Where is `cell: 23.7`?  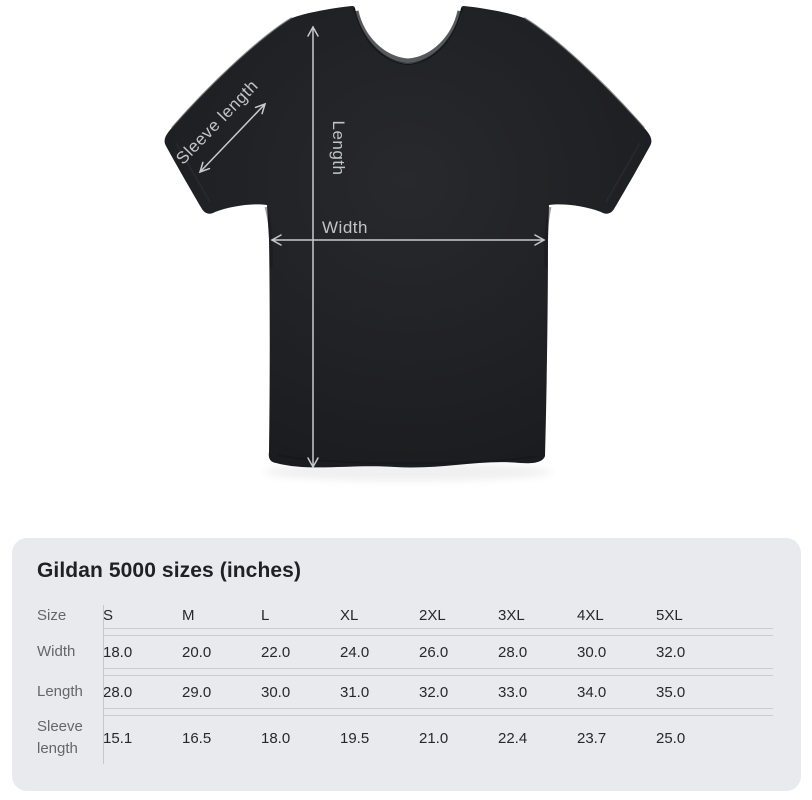
cell: 23.7 is located at coordinates (616, 737).